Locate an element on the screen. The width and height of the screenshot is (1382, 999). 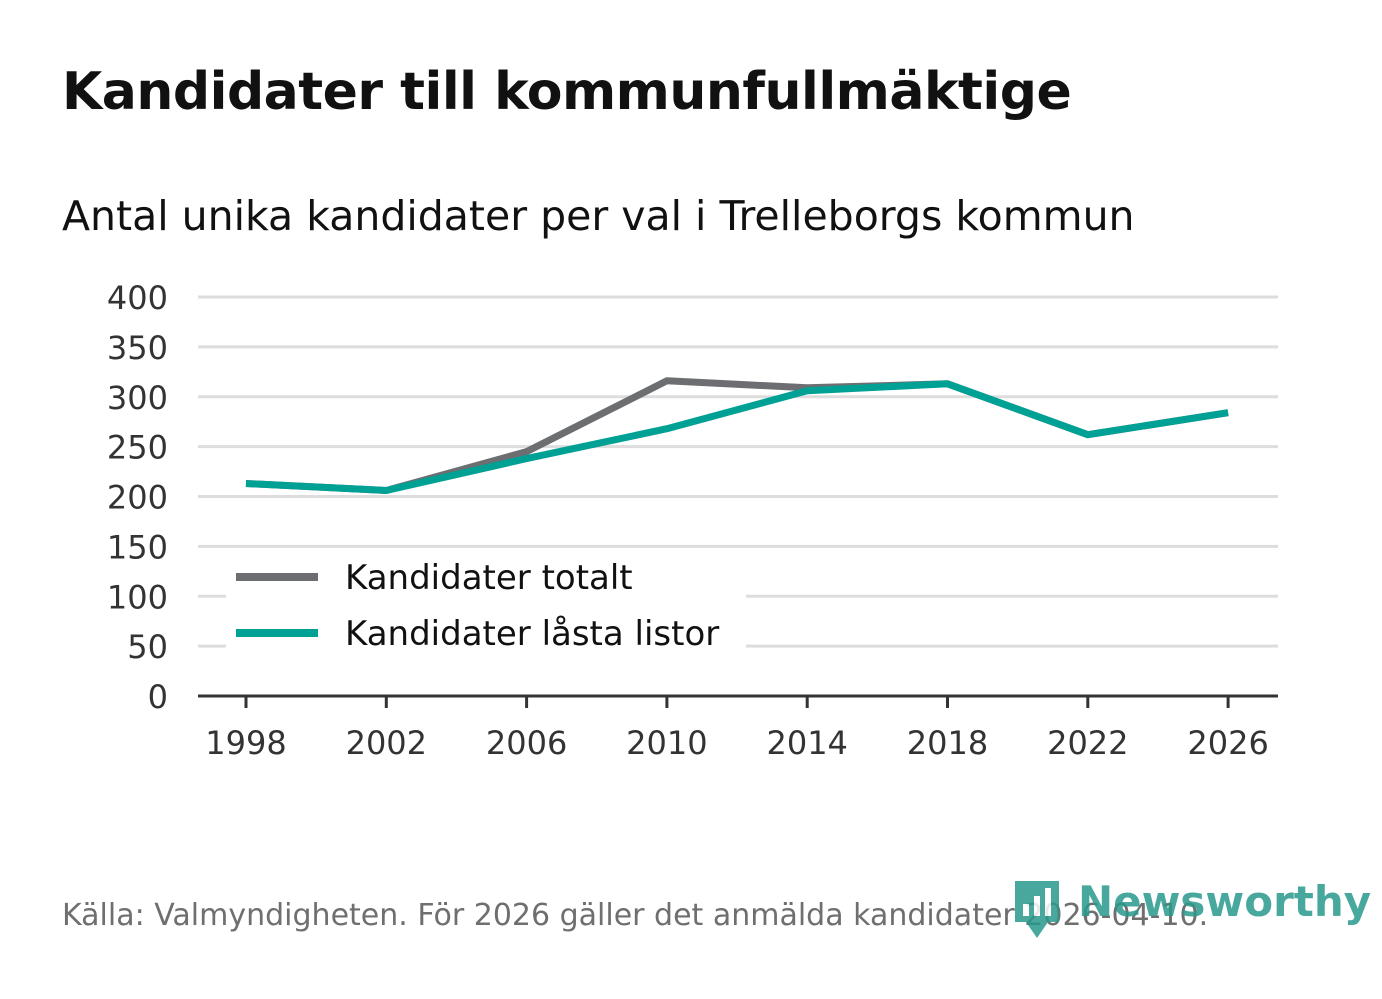
x-tick-label-2022: 2022 is located at coordinates (1087, 743).